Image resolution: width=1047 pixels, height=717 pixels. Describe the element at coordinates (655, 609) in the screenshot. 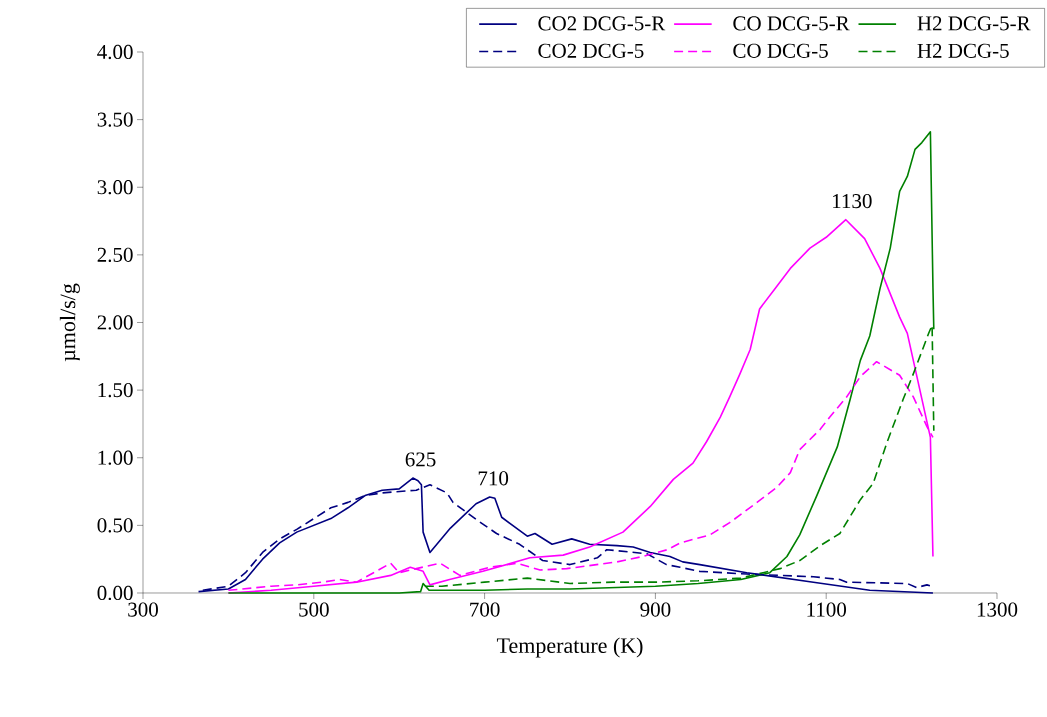

I see `x-tick-label: 900` at that location.